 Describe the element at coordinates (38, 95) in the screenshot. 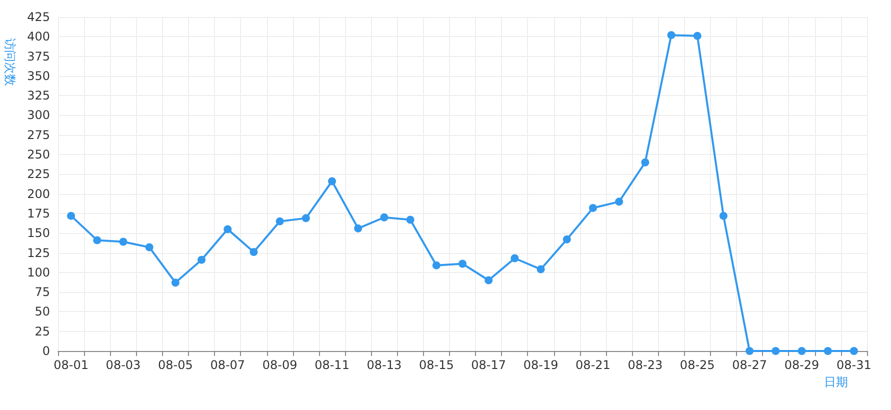

I see `y-tick-label: 325` at that location.